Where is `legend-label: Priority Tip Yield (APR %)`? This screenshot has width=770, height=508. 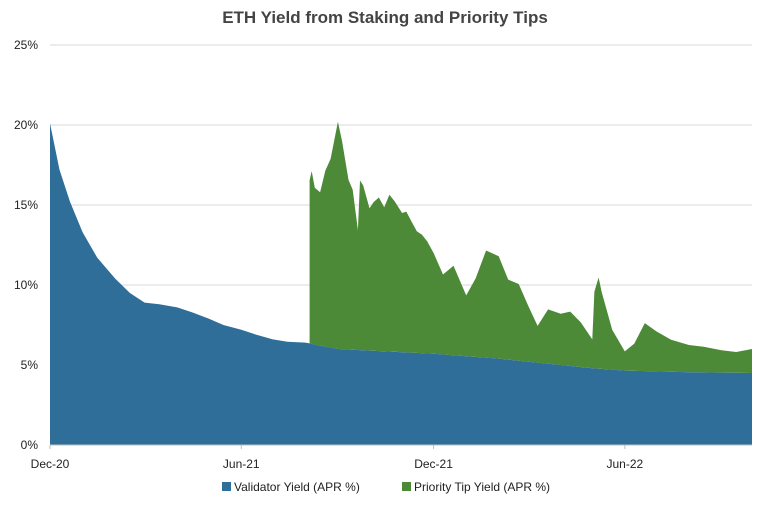
legend-label: Priority Tip Yield (APR %) is located at coordinates (482, 487).